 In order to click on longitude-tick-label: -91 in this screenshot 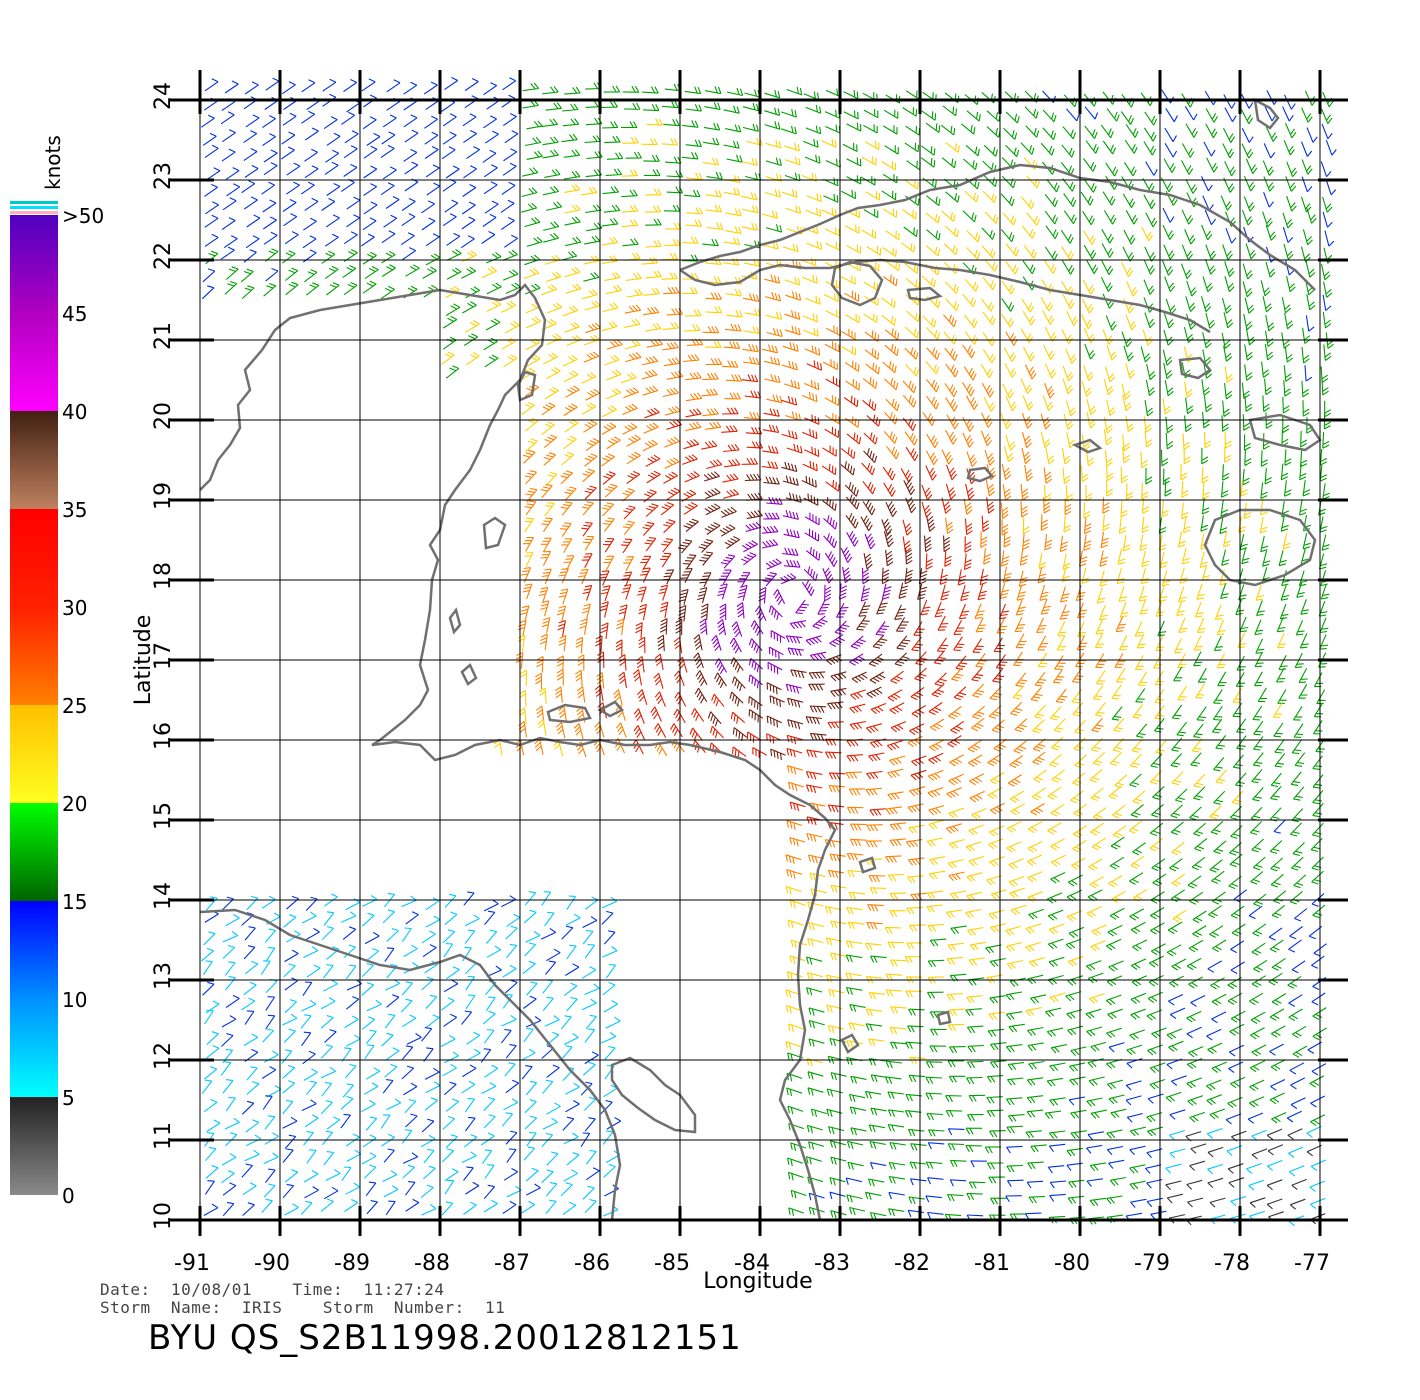, I will do `click(192, 1263)`.